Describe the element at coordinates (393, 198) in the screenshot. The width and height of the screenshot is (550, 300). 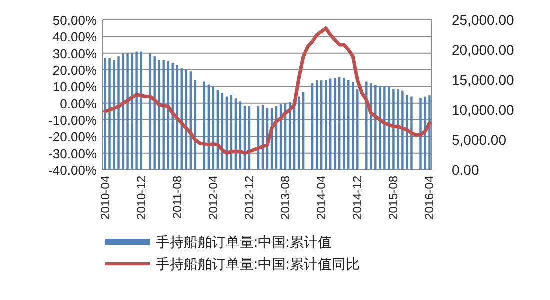
I see `x-tick-label: 2015-08` at that location.